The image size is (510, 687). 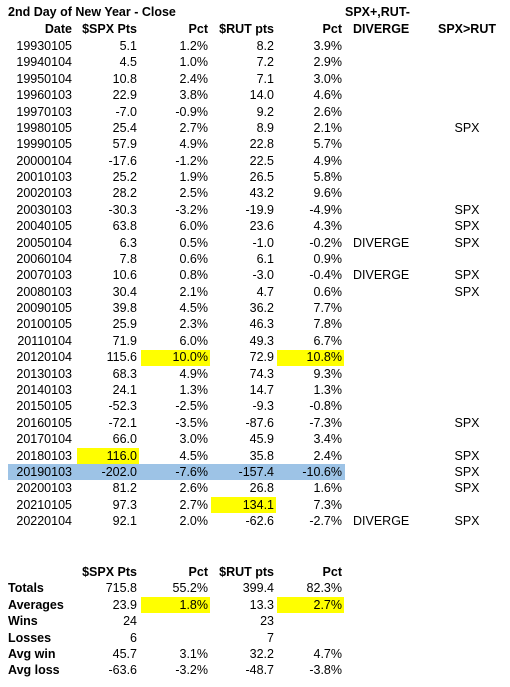 What do you see at coordinates (328, 258) in the screenshot?
I see `table-cell: 0.9%` at bounding box center [328, 258].